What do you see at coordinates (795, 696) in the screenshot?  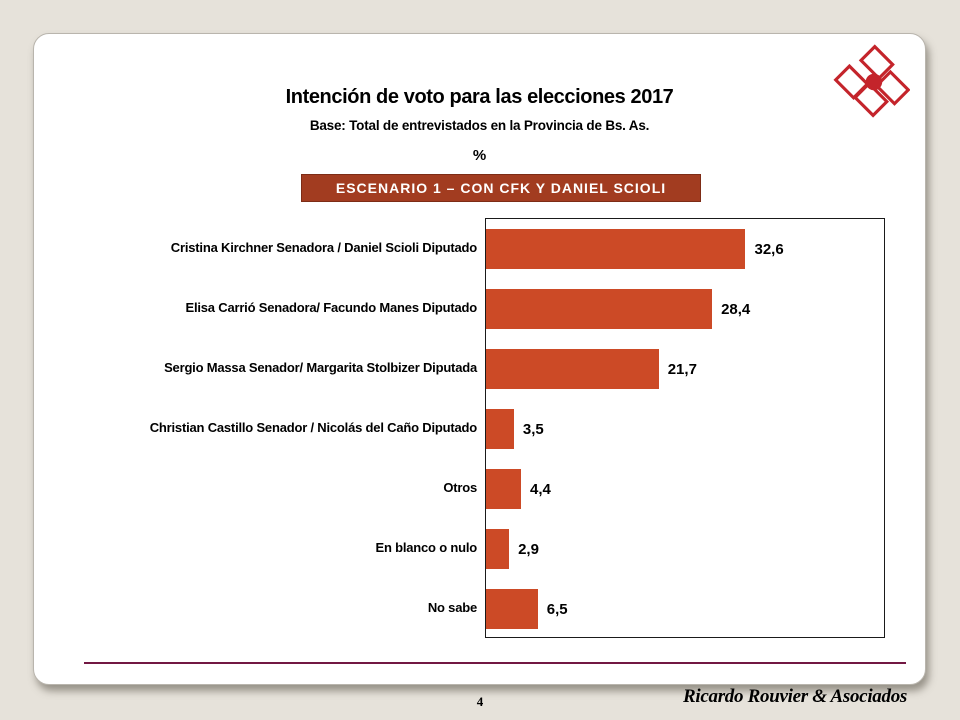 I see `brand-signature: Ricardo Rouvier & Asociados` at bounding box center [795, 696].